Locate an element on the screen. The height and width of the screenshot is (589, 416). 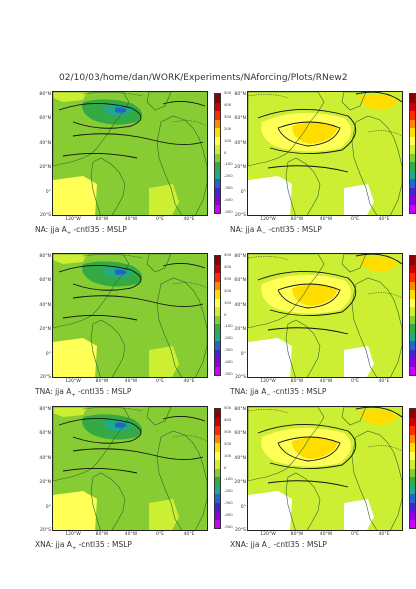
caption-subscript: + is located at coordinates (73, 395).